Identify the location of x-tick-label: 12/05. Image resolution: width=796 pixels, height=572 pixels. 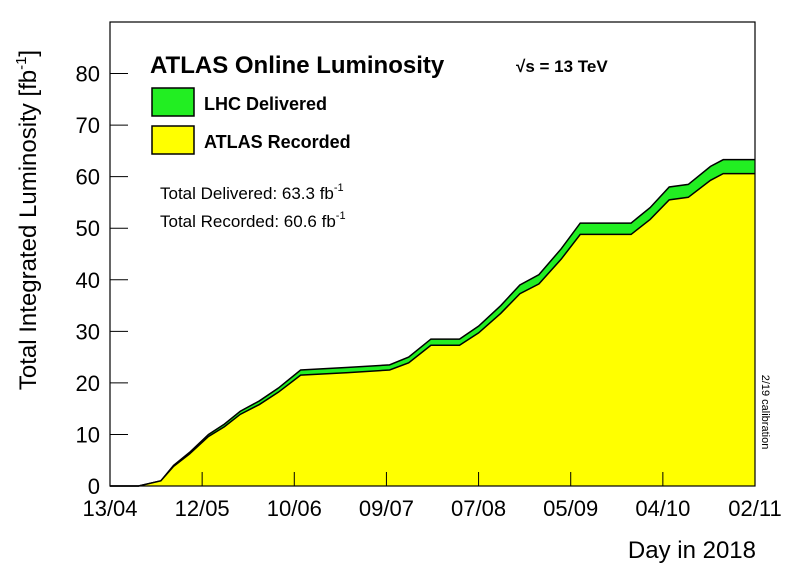
(202, 508).